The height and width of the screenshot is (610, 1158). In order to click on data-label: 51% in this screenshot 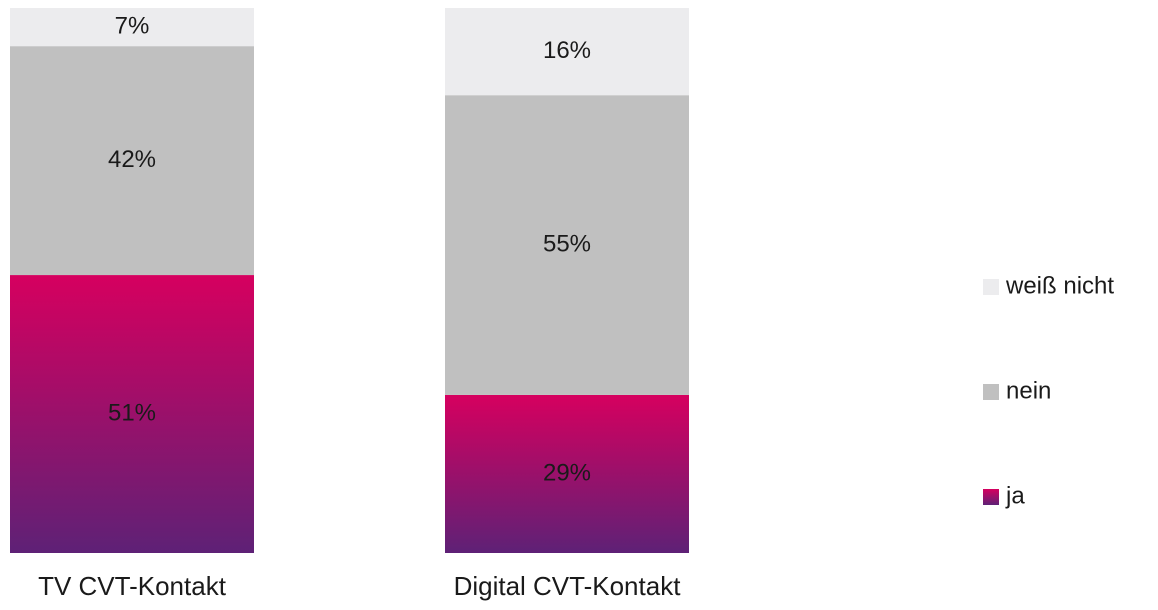, I will do `click(132, 412)`.